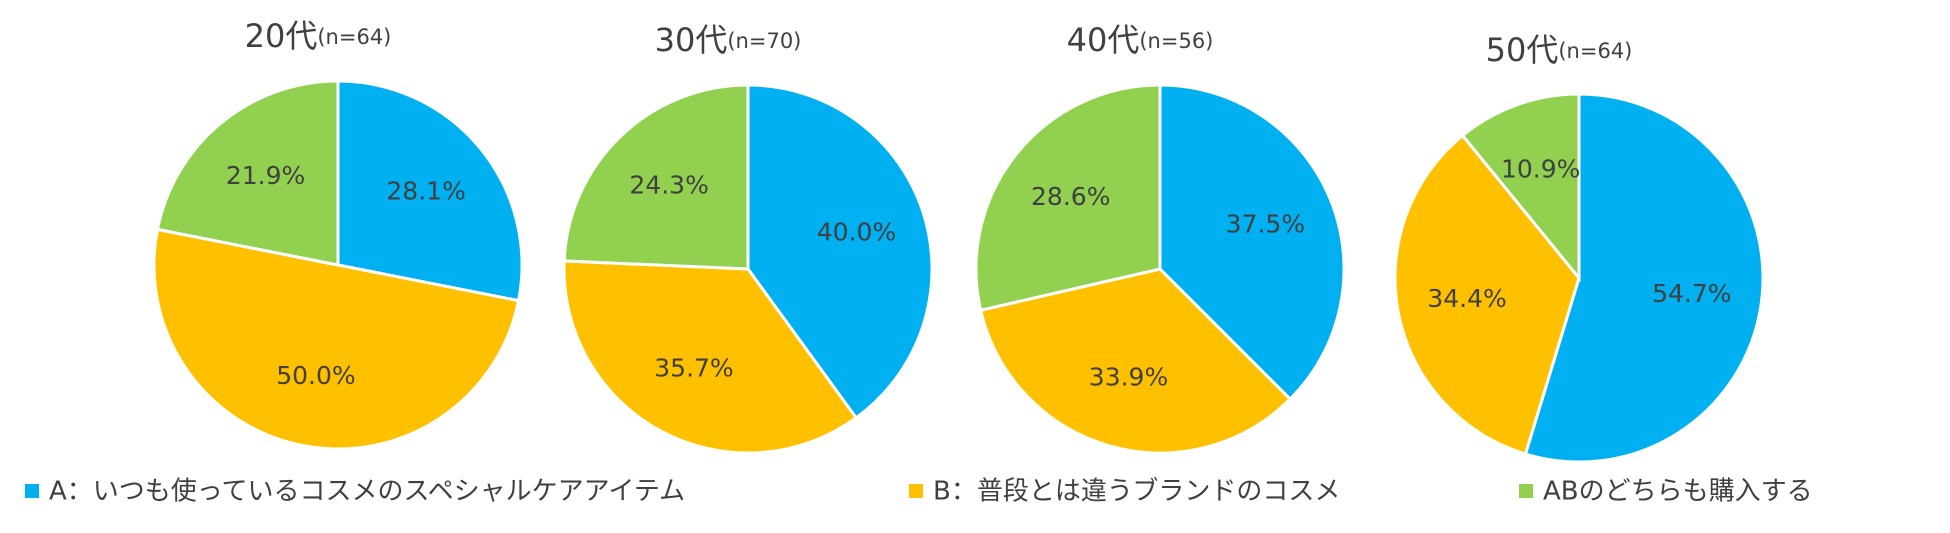 This screenshot has width=1950, height=533. I want to click on data-label: 50.0%, so click(315, 375).